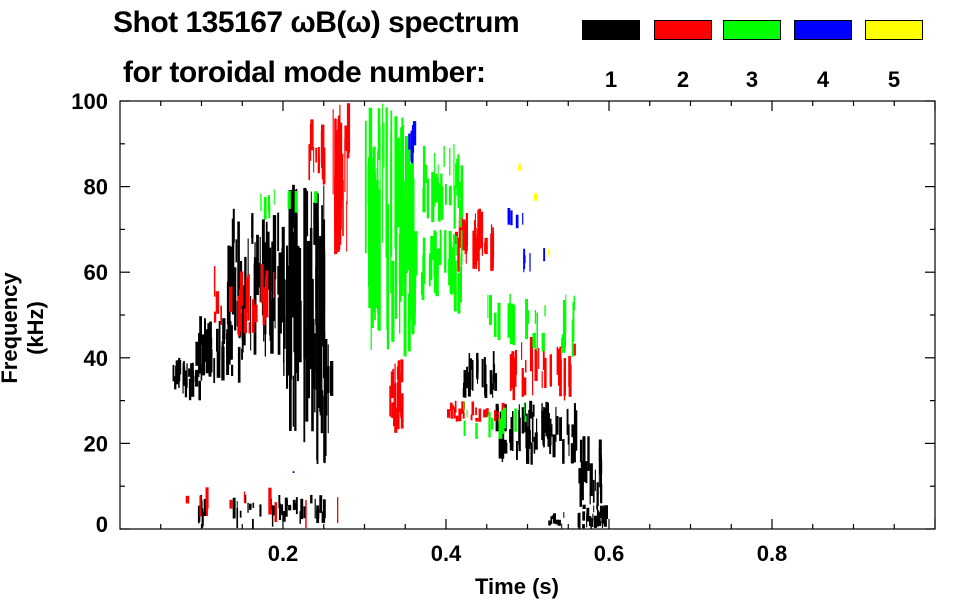  Describe the element at coordinates (894, 79) in the screenshot. I see `legend-label-5: 5` at that location.